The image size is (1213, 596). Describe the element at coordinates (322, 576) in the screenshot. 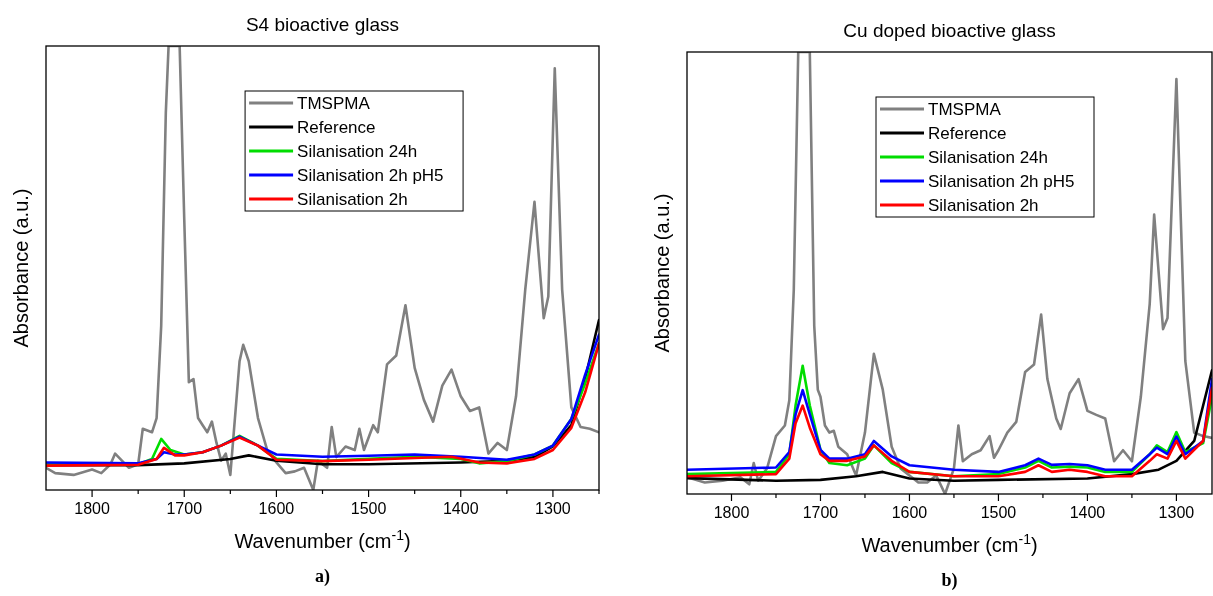

I see `text: a)` at that location.